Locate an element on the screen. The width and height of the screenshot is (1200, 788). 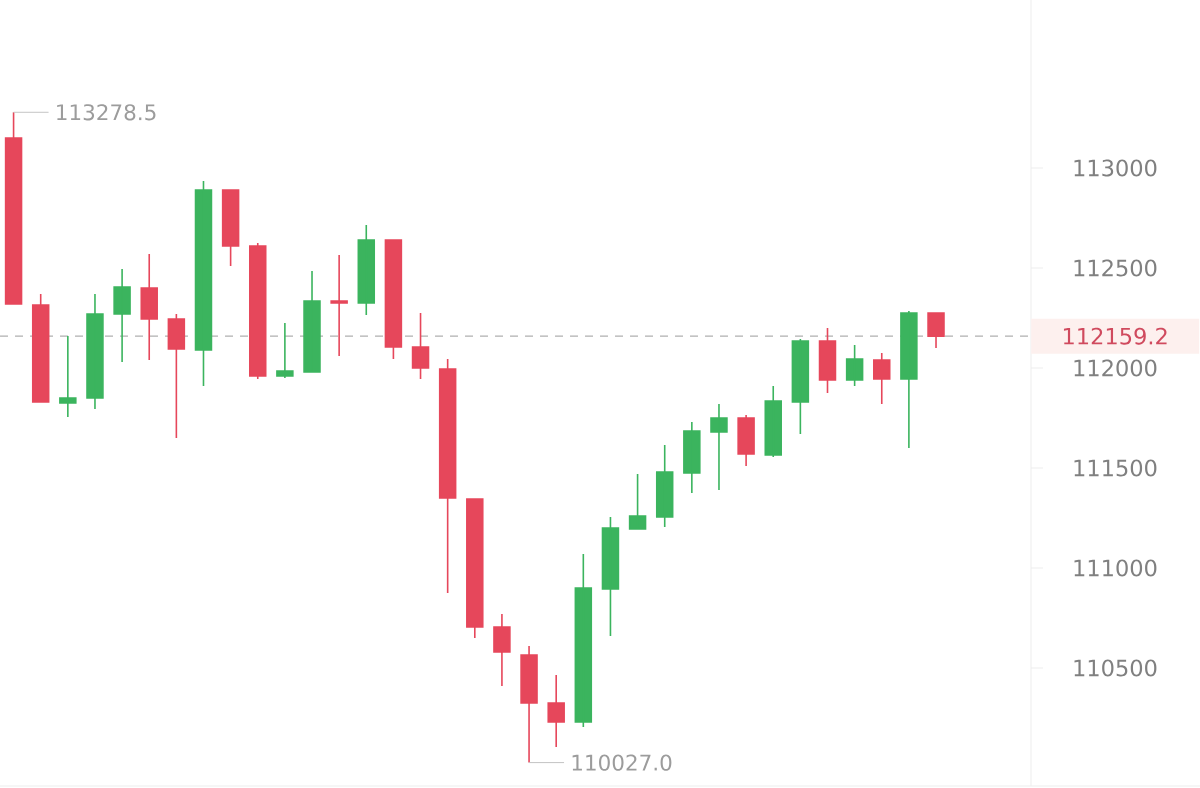
annotation: 113278.5 is located at coordinates (106, 112).